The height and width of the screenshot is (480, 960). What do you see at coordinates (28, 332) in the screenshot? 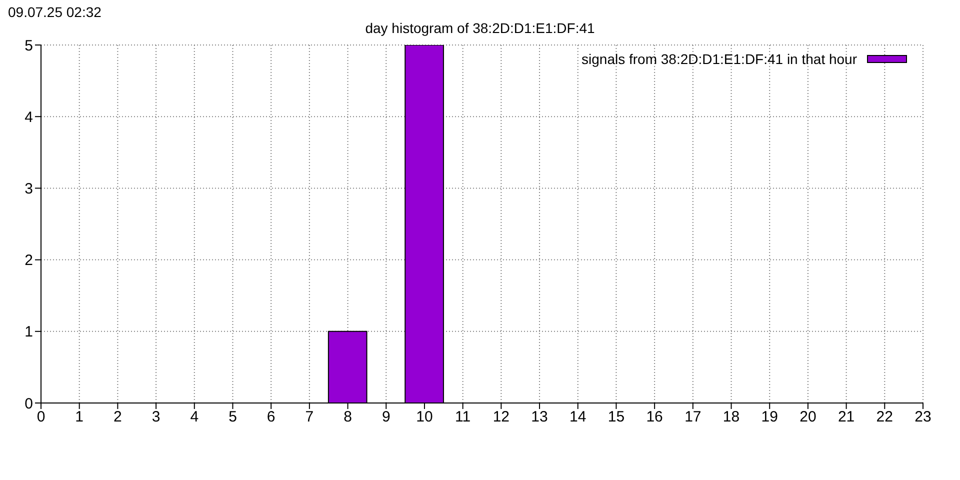
I see `y-tick-label: 1` at bounding box center [28, 332].